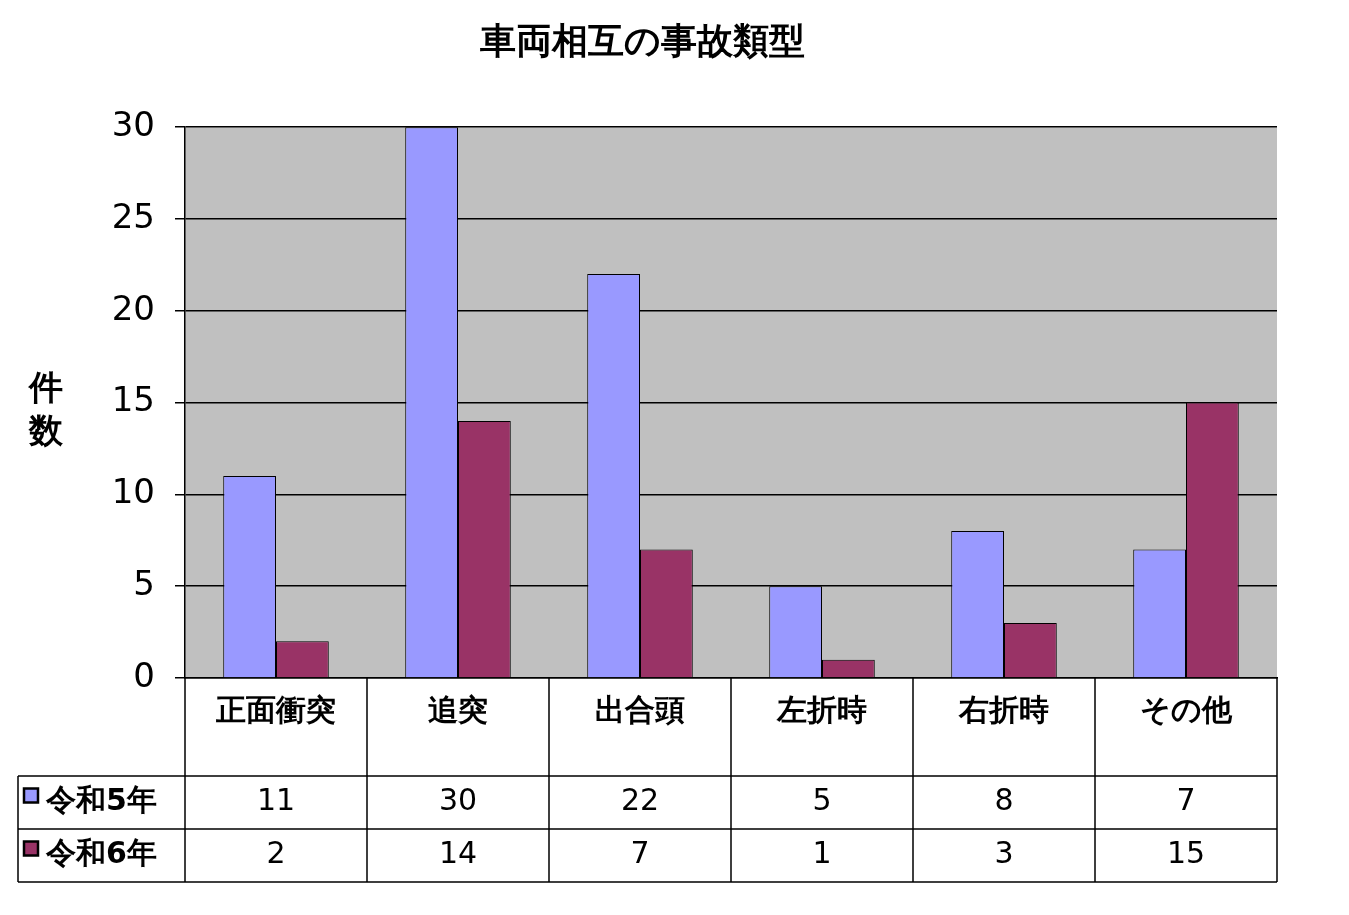 The width and height of the screenshot is (1349, 915). I want to click on data-label: 1, so click(822, 853).